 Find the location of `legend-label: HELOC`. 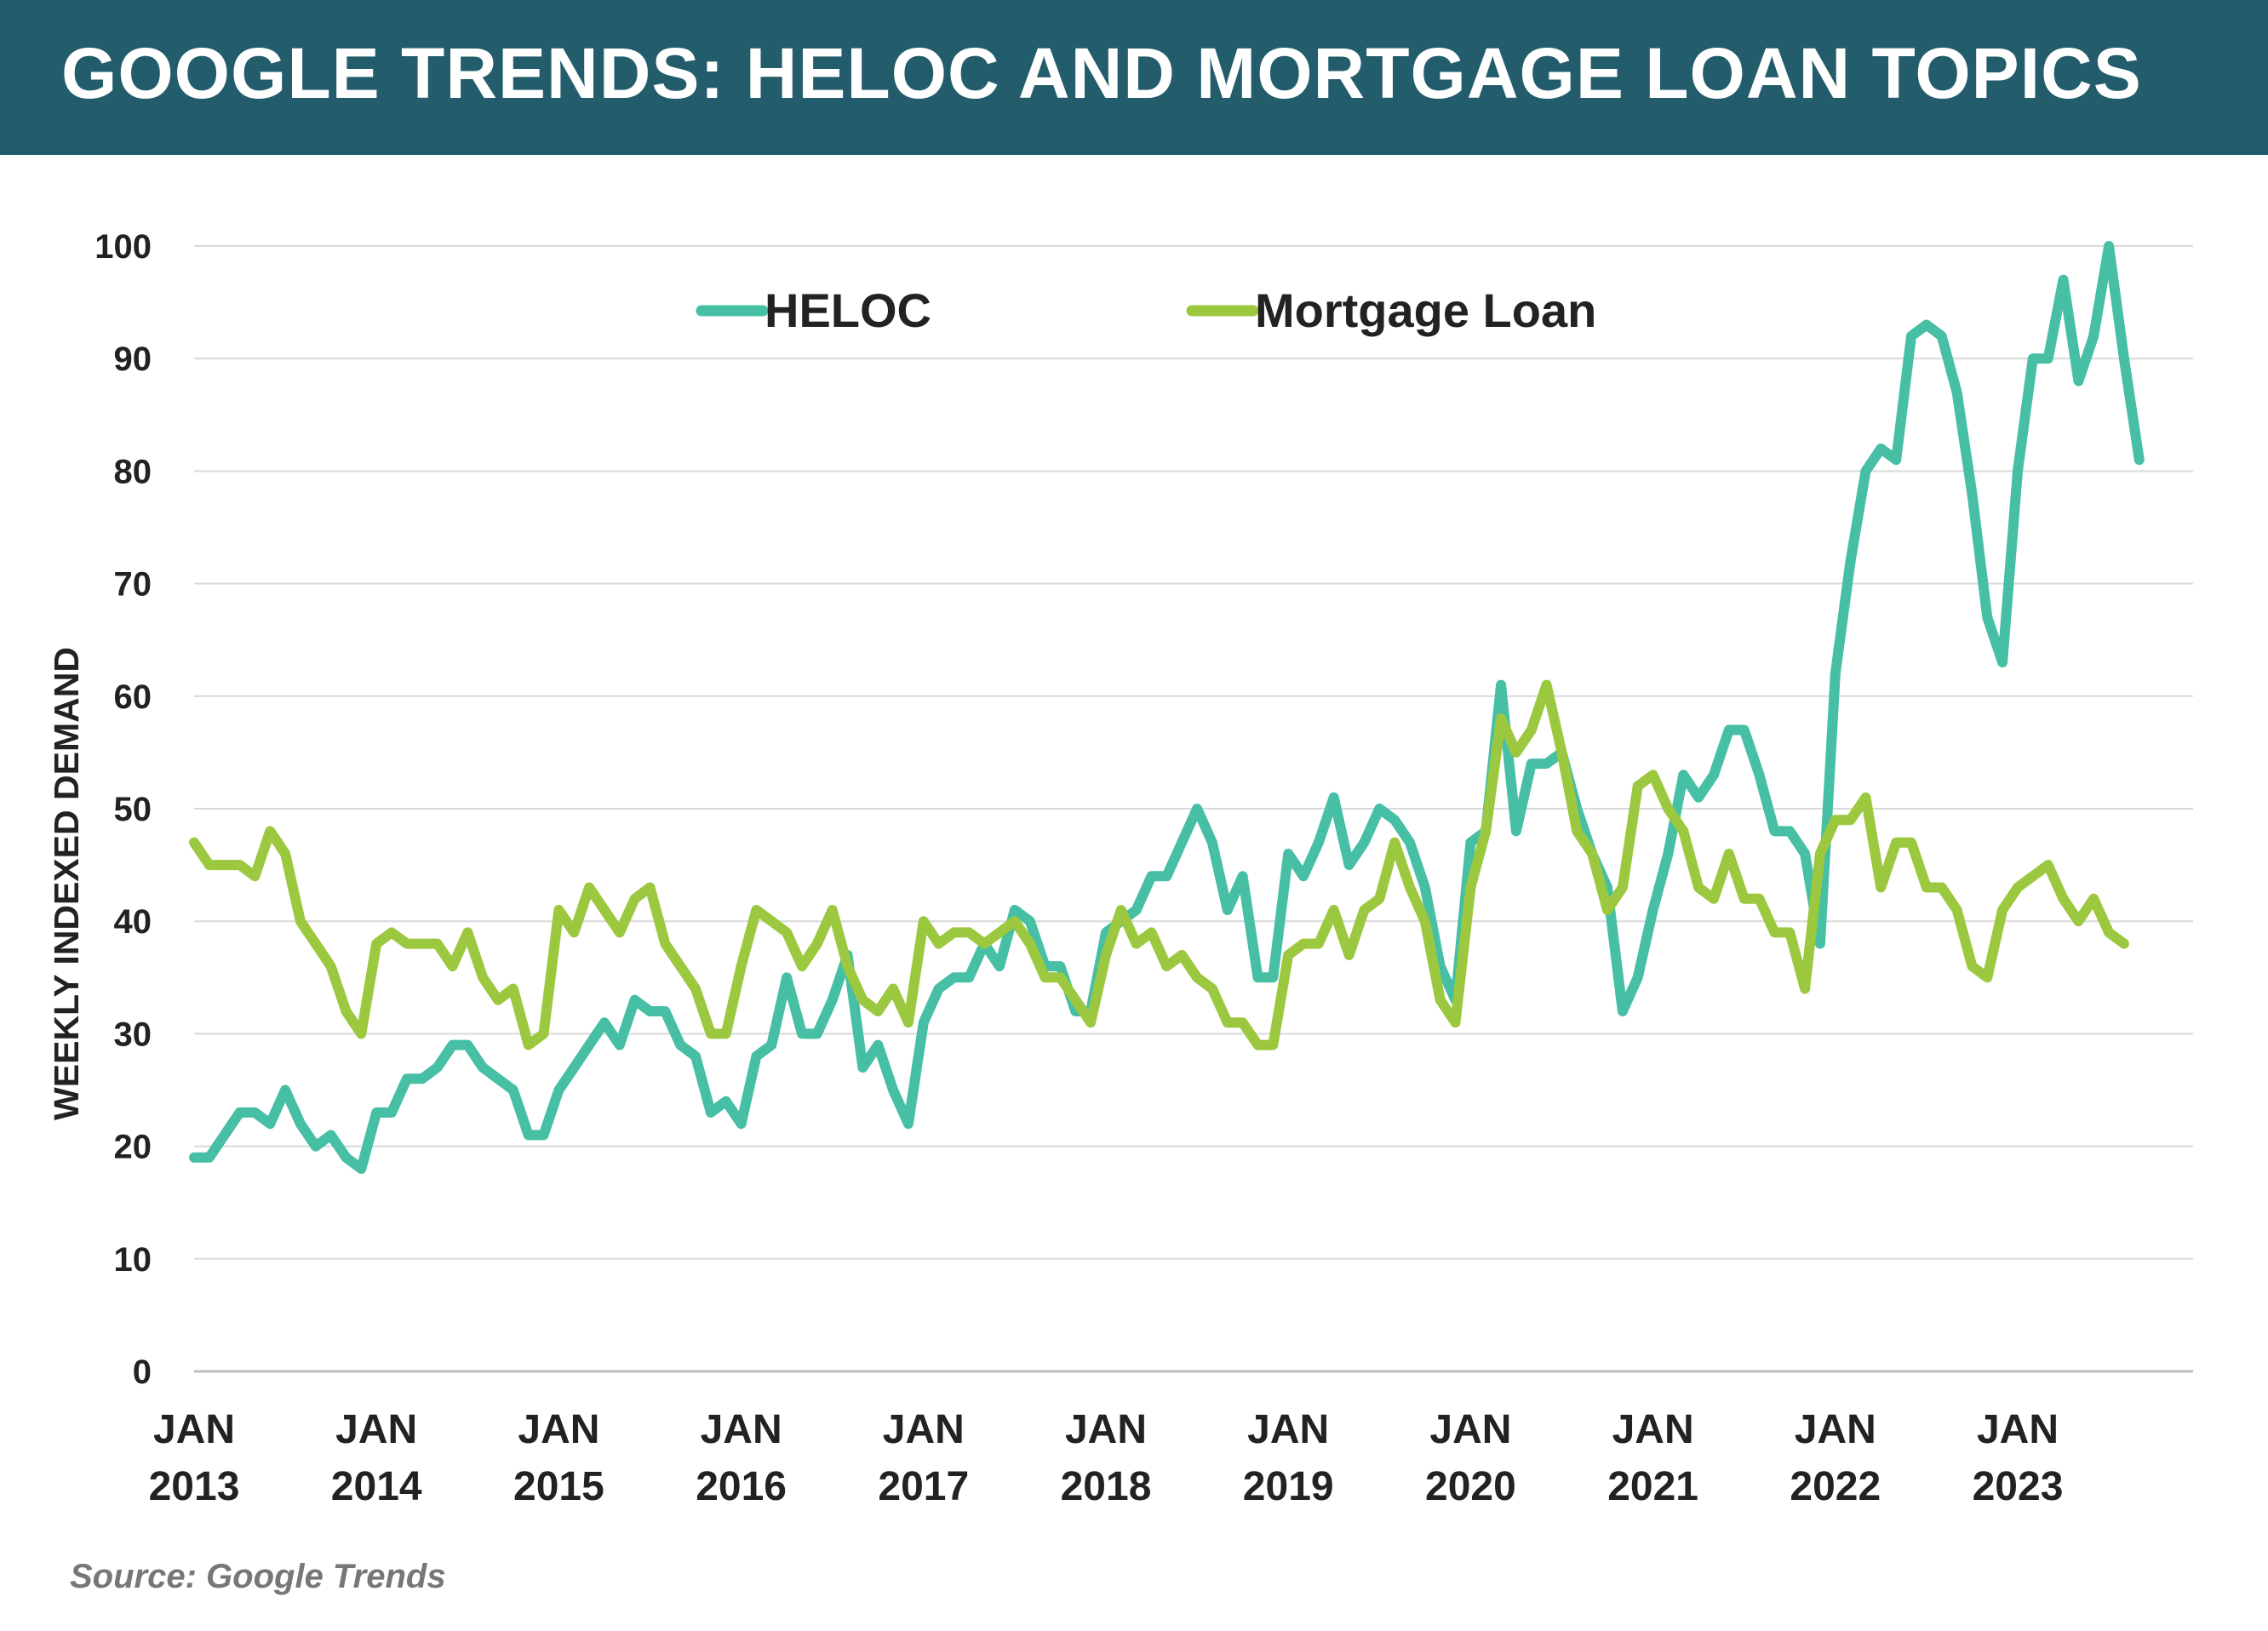

legend-label: HELOC is located at coordinates (848, 310).